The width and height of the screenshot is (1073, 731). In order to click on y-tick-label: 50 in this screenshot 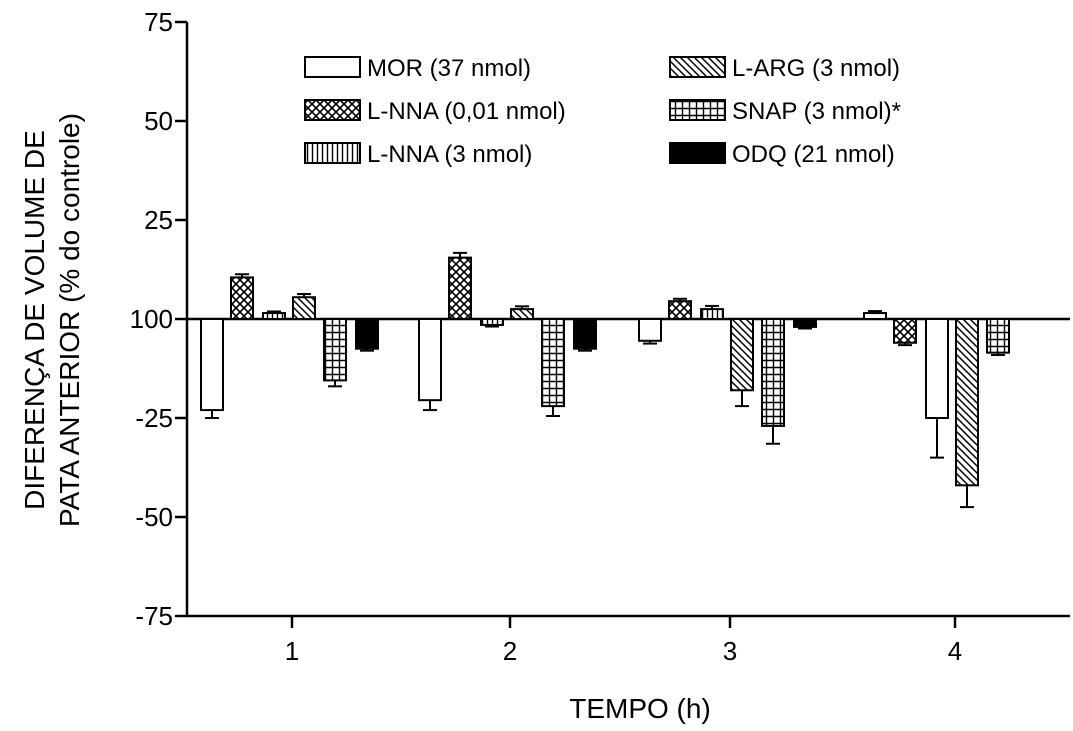, I will do `click(158, 121)`.